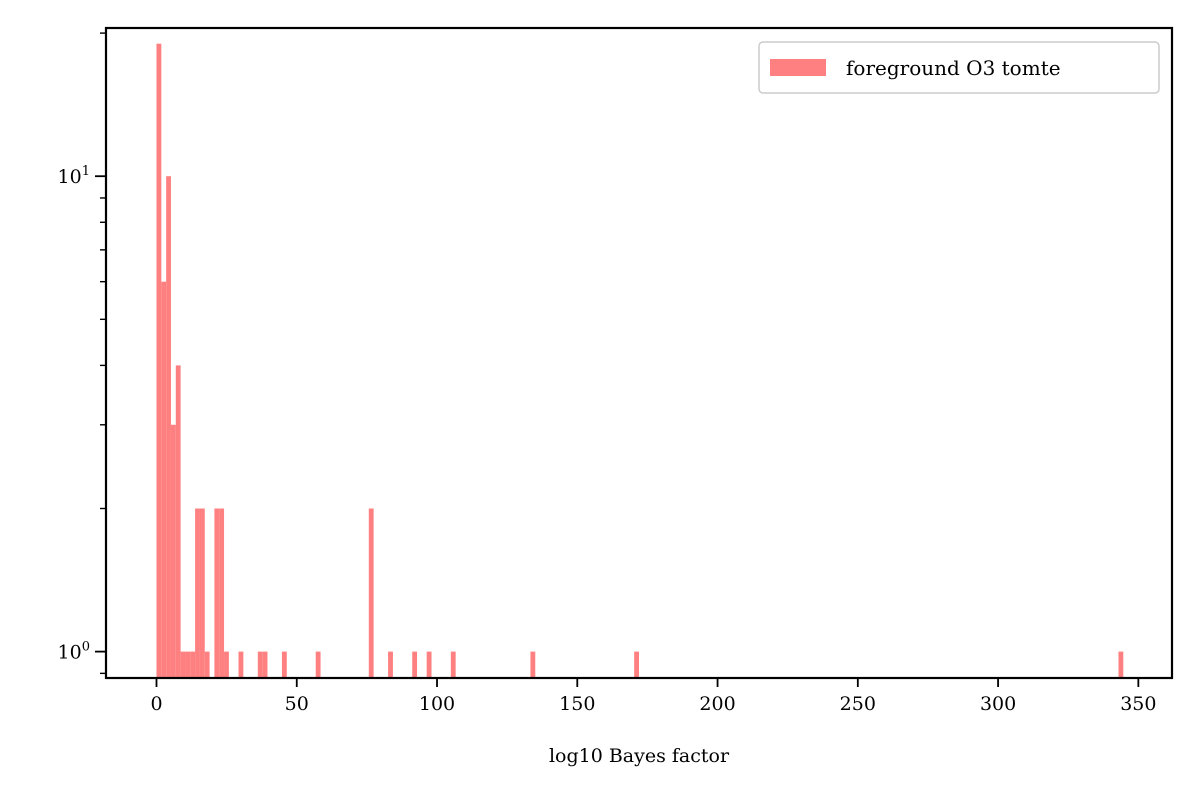 This screenshot has height=800, width=1200. What do you see at coordinates (798, 67) in the screenshot?
I see `legend-swatch` at bounding box center [798, 67].